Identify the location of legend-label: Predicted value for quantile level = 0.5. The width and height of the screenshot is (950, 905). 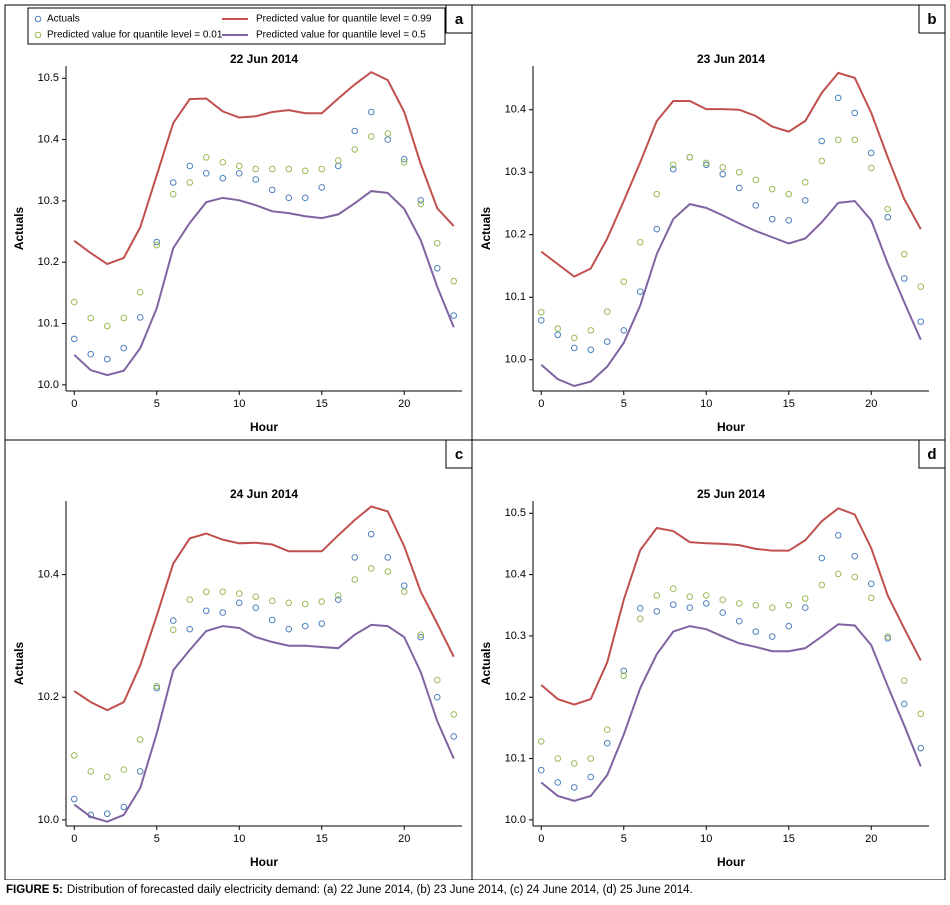
(341, 35).